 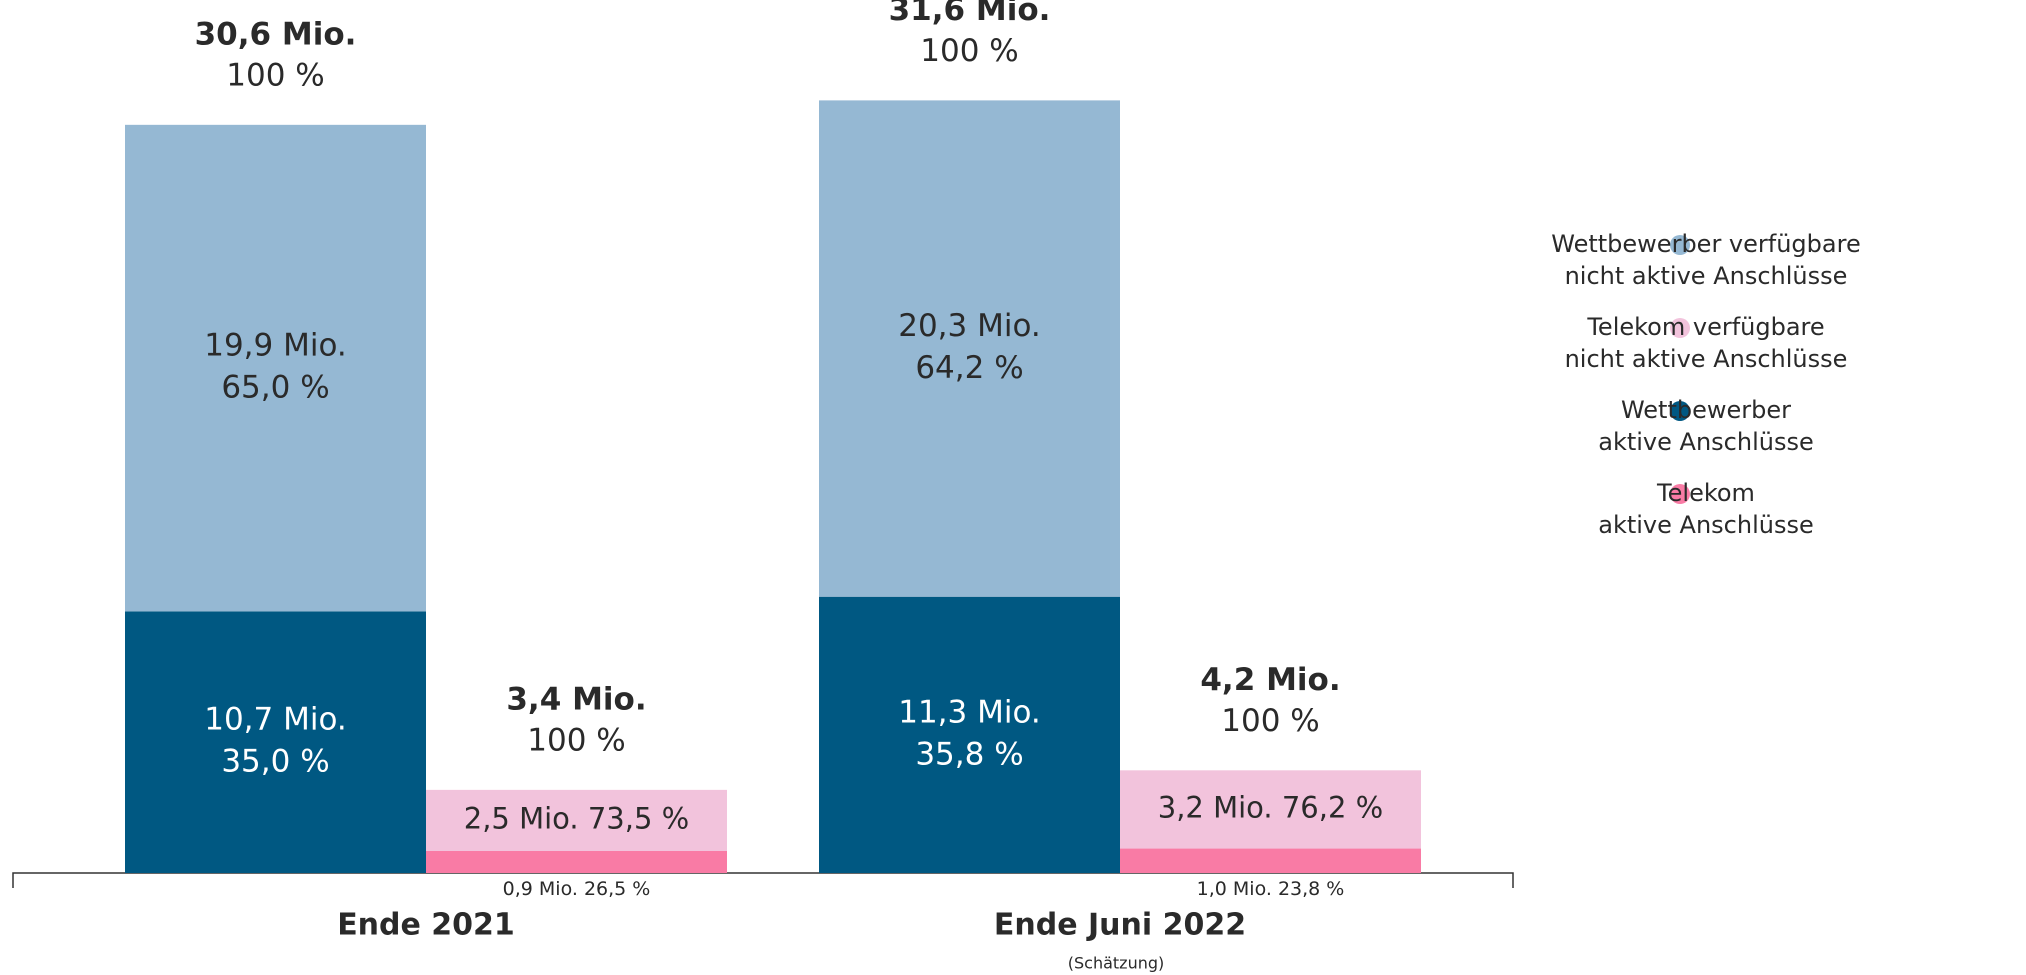 What do you see at coordinates (1705, 327) in the screenshot?
I see `legend-line: Telekom verfügbare` at bounding box center [1705, 327].